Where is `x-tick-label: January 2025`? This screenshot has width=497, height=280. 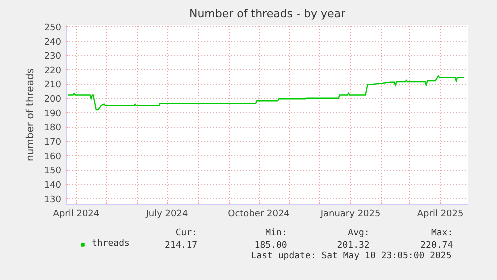
x-tick-label: January 2025 is located at coordinates (350, 215).